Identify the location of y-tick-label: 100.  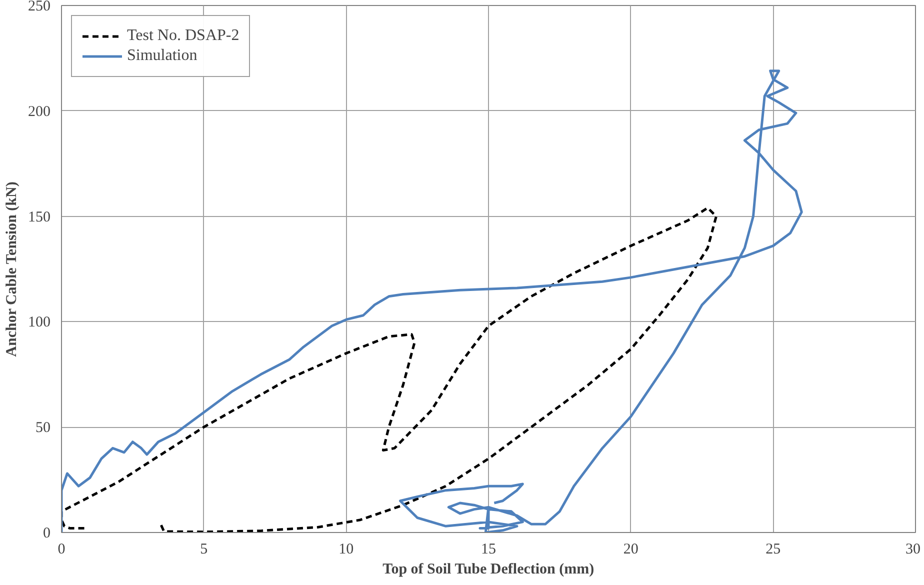
(39, 322).